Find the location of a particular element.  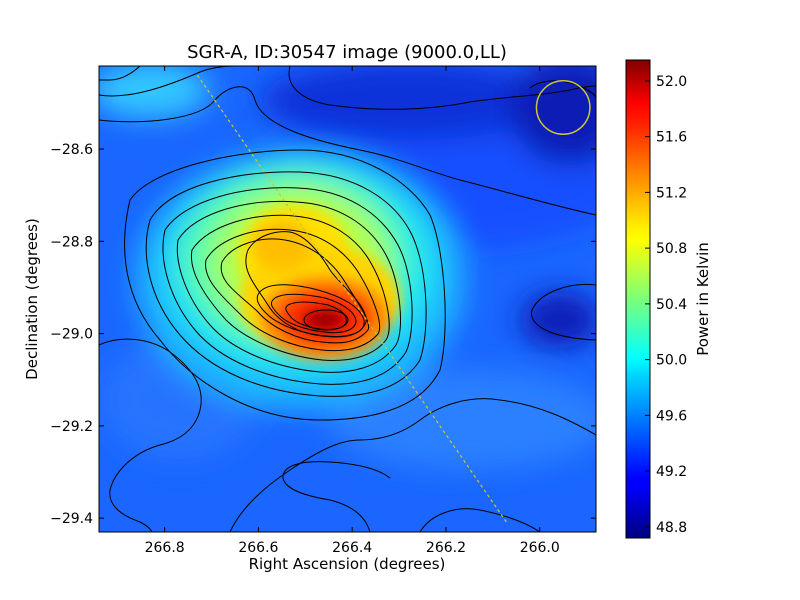

colorbar-tick-label: 50.8 is located at coordinates (671, 249).